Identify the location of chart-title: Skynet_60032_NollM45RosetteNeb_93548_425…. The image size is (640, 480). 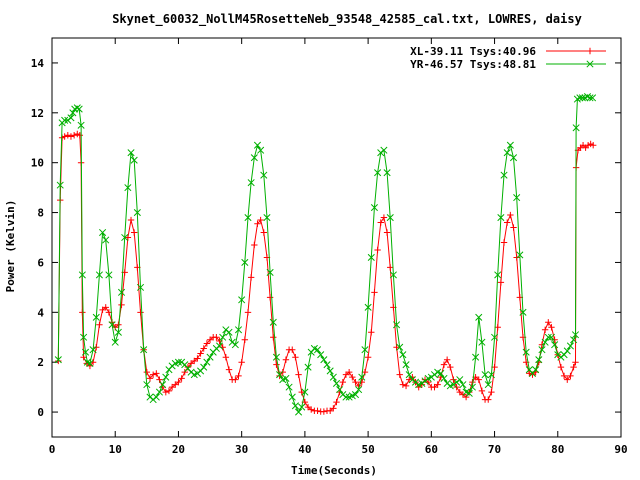
(347, 19).